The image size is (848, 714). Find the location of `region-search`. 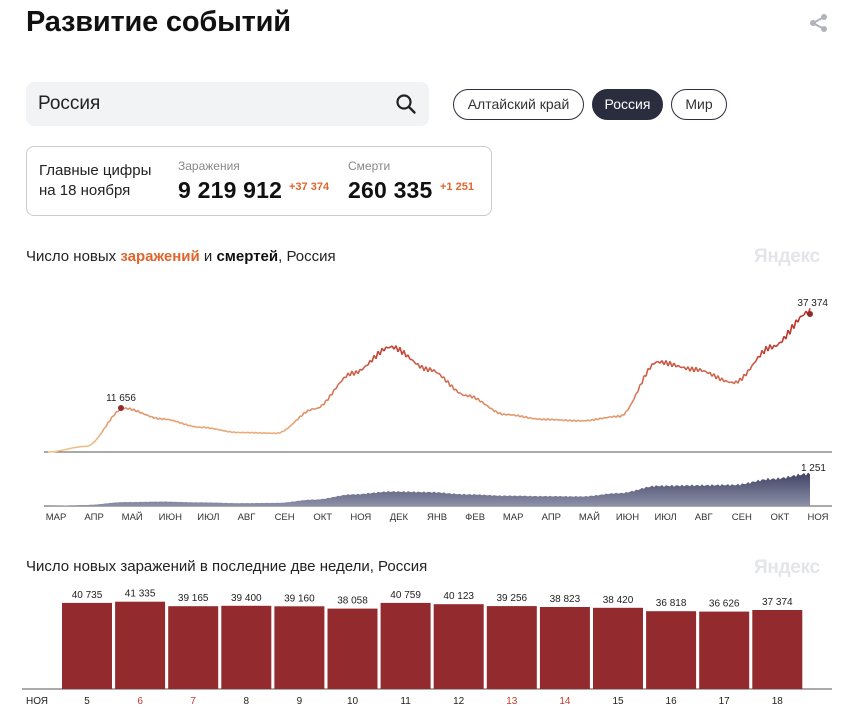

region-search is located at coordinates (227, 104).